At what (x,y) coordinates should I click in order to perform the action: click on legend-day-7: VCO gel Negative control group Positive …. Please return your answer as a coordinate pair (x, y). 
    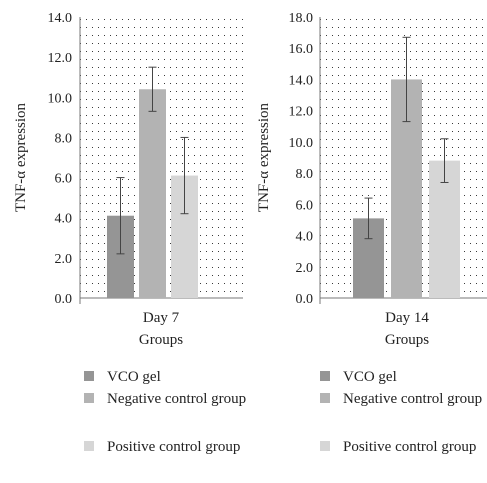
    Looking at the image, I should click on (169, 423).